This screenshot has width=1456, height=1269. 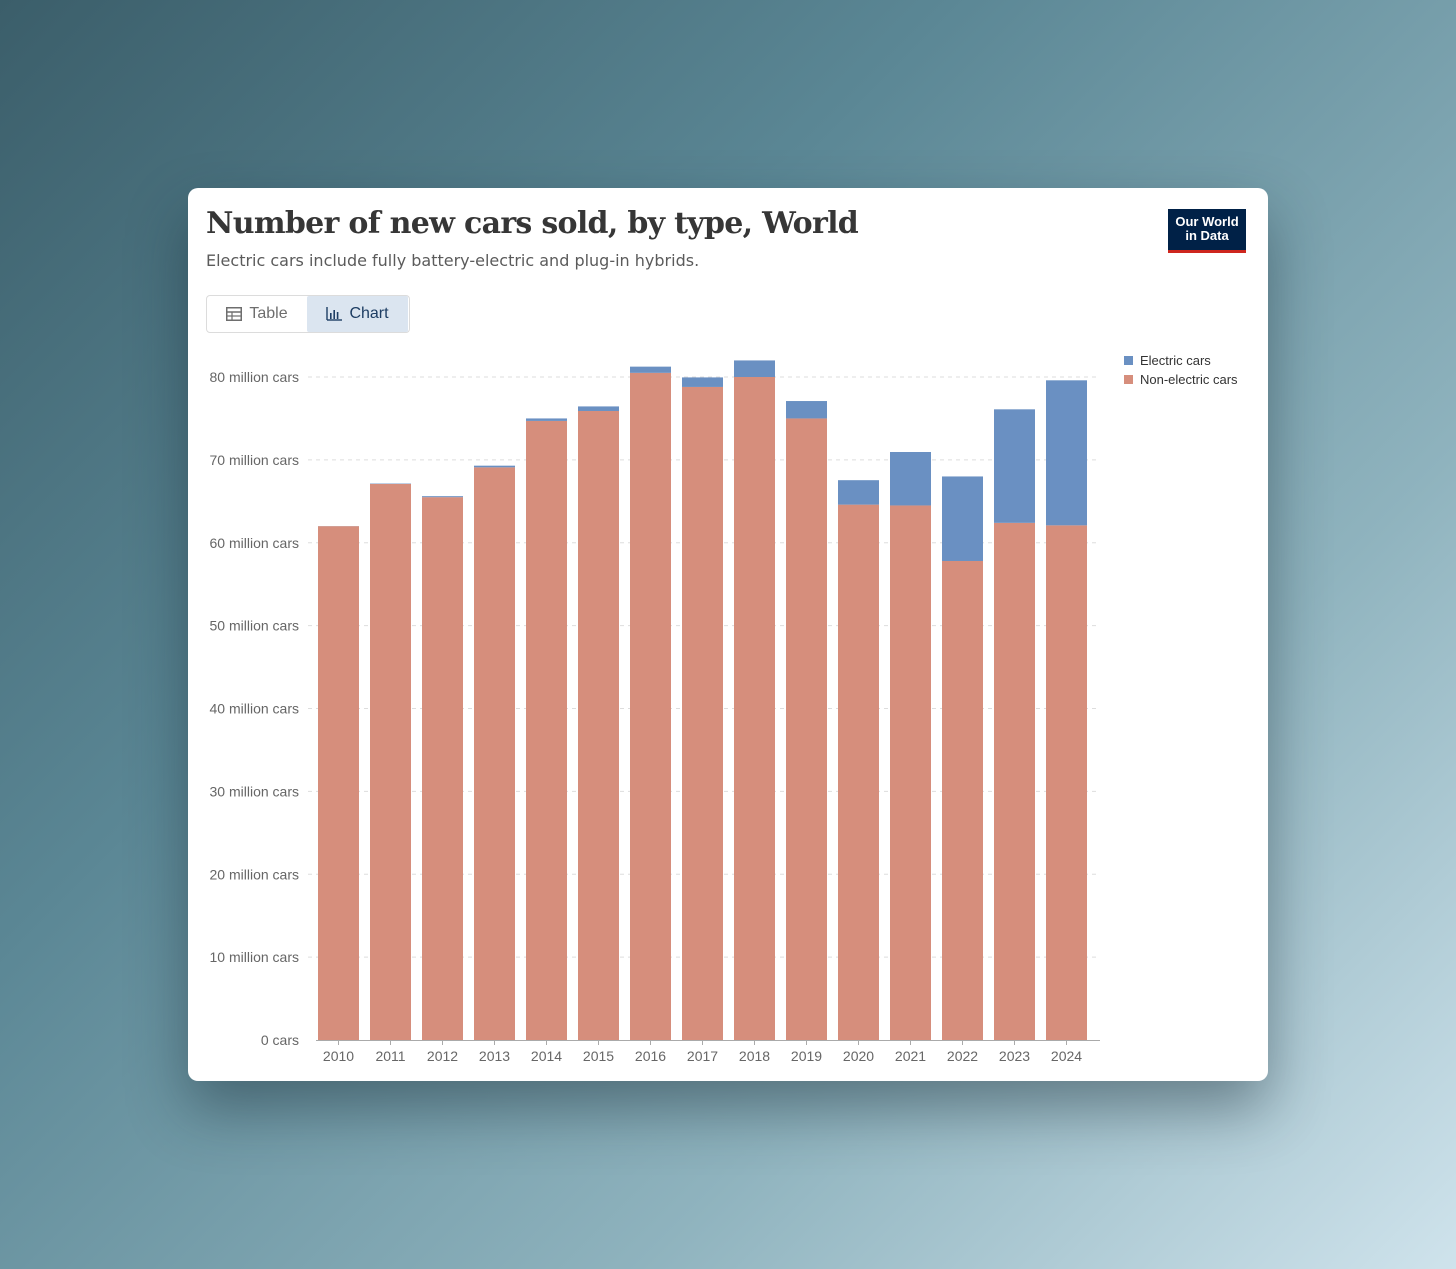 I want to click on y-tick-label: 30 million cars, so click(x=254, y=791).